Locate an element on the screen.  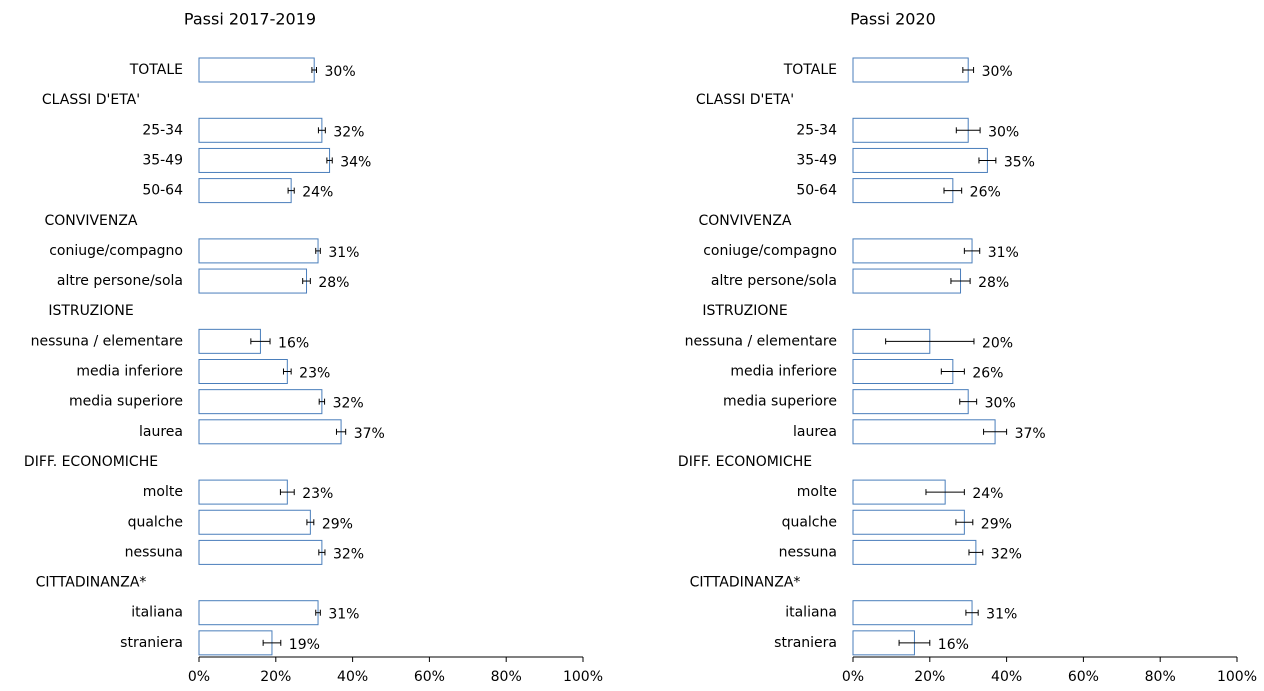
category-label: coniuge/compagno is located at coordinates (116, 251).